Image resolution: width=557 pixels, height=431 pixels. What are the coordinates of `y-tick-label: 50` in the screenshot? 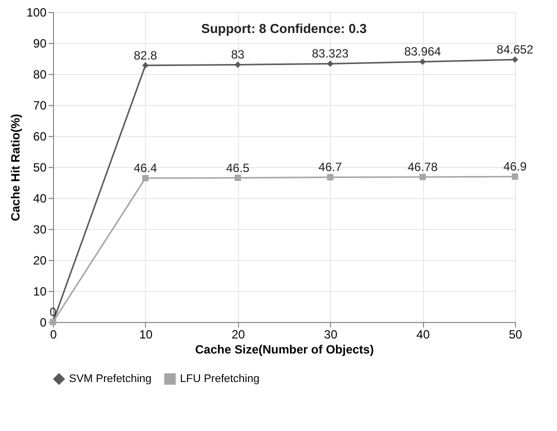 It's located at (40, 167).